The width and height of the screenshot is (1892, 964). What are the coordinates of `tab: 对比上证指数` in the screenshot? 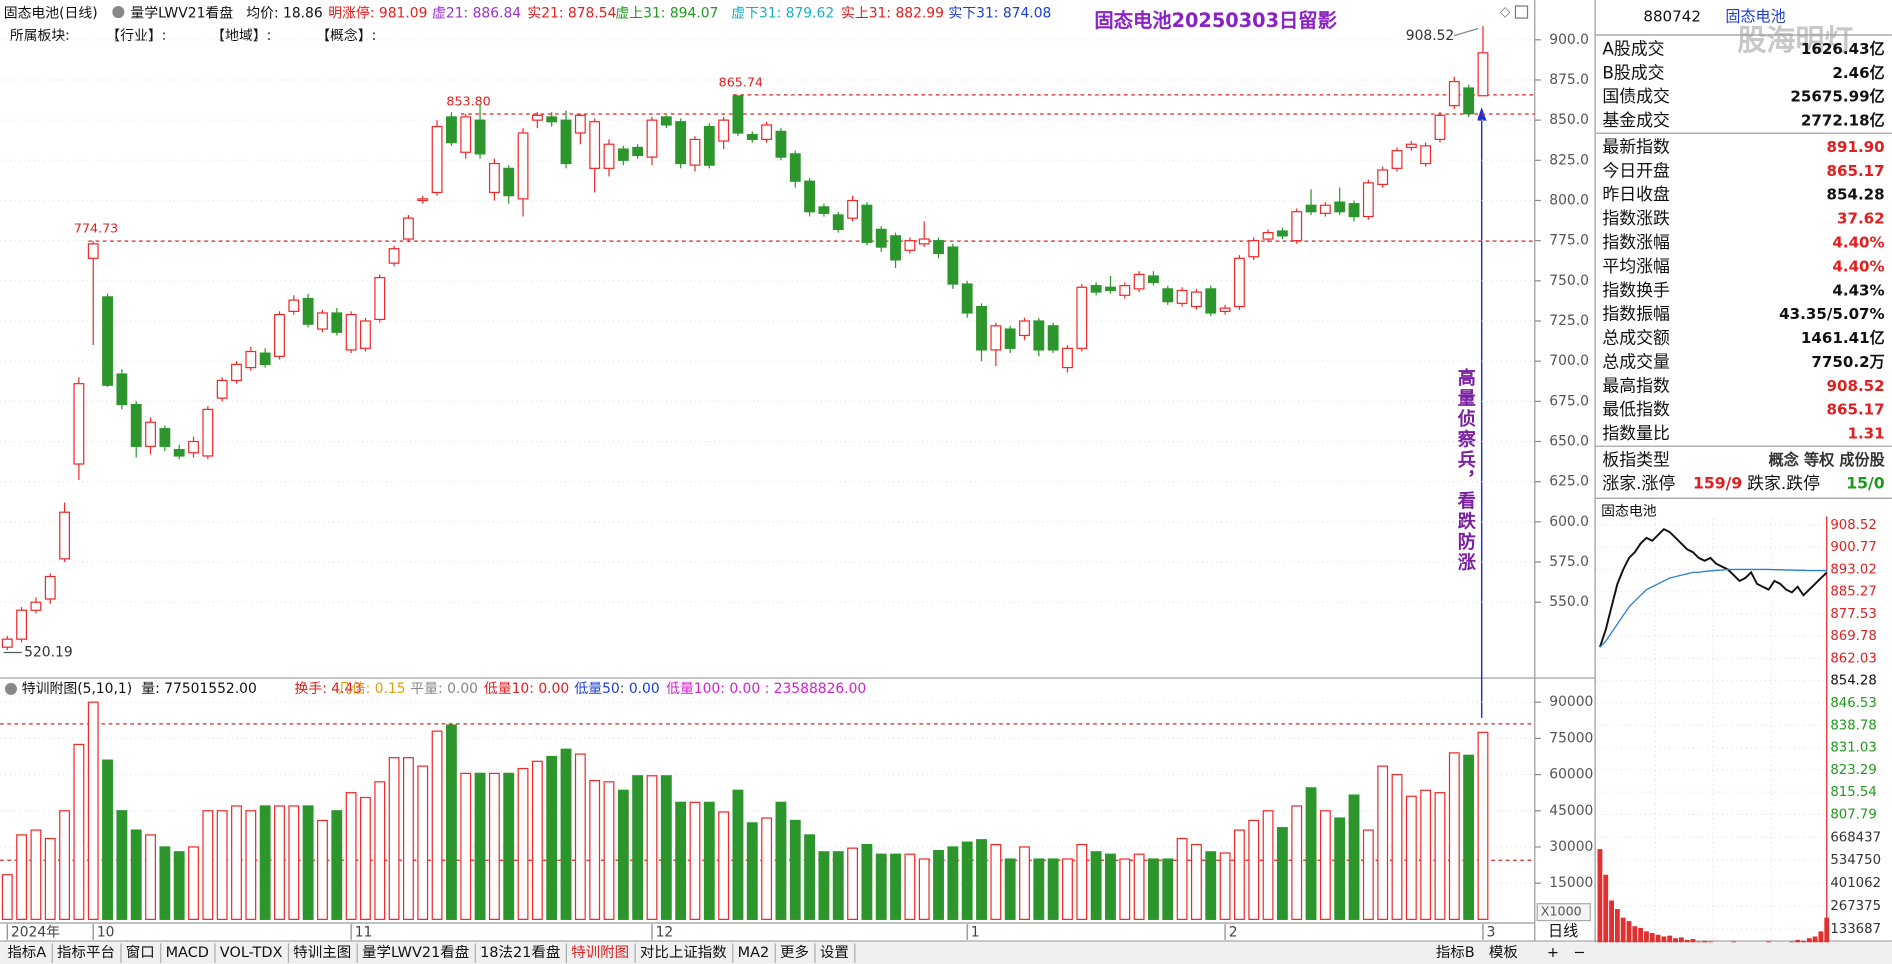 It's located at (683, 952).